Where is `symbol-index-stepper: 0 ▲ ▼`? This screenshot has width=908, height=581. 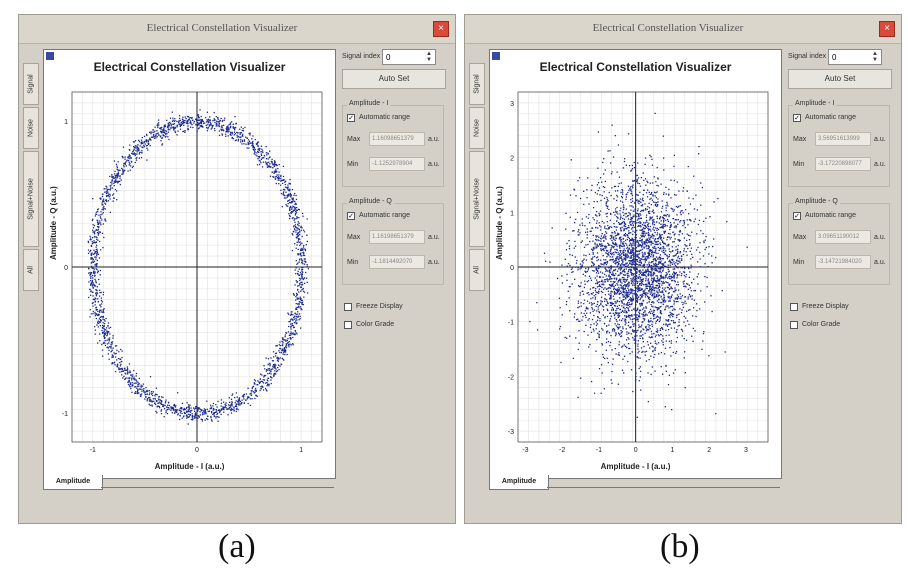 symbol-index-stepper: 0 ▲ ▼ is located at coordinates (409, 57).